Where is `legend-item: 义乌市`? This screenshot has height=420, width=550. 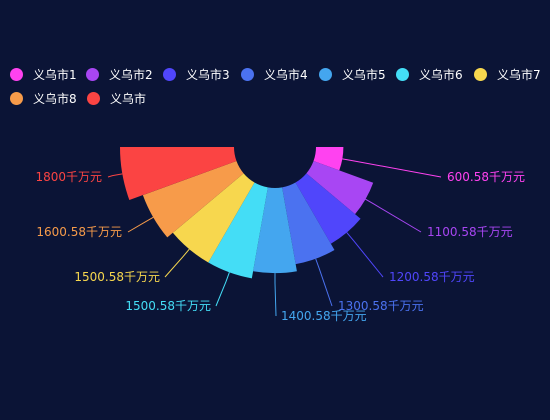
legend-item: 义乌市 is located at coordinates (116, 98).